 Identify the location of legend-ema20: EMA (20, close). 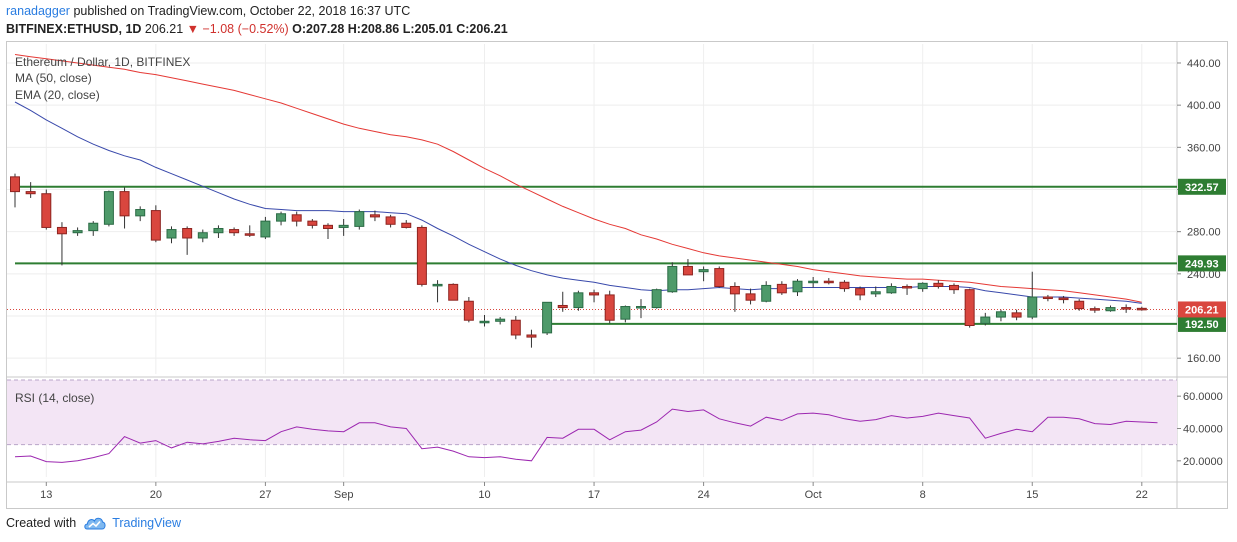
(57, 95).